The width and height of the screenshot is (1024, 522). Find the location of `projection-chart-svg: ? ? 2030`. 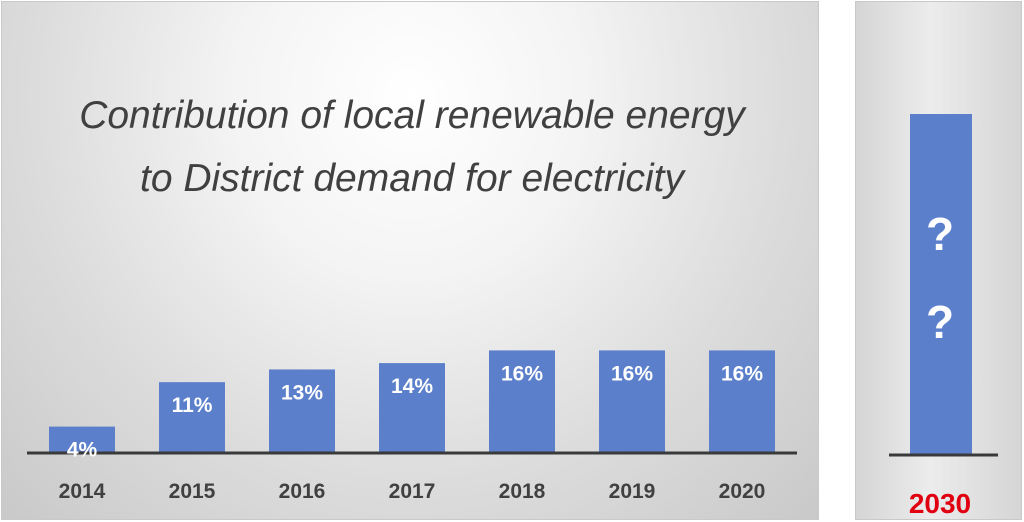

projection-chart-svg: ? ? 2030 is located at coordinates (943, 316).